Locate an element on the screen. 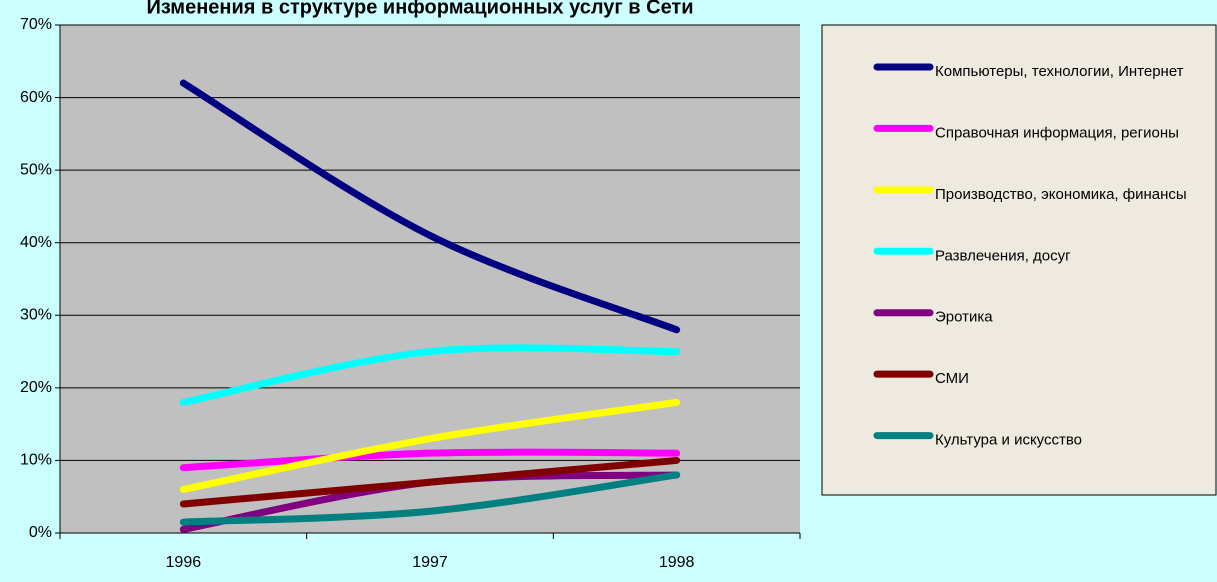  legend-label: Справочная информация, регионы is located at coordinates (1057, 132).